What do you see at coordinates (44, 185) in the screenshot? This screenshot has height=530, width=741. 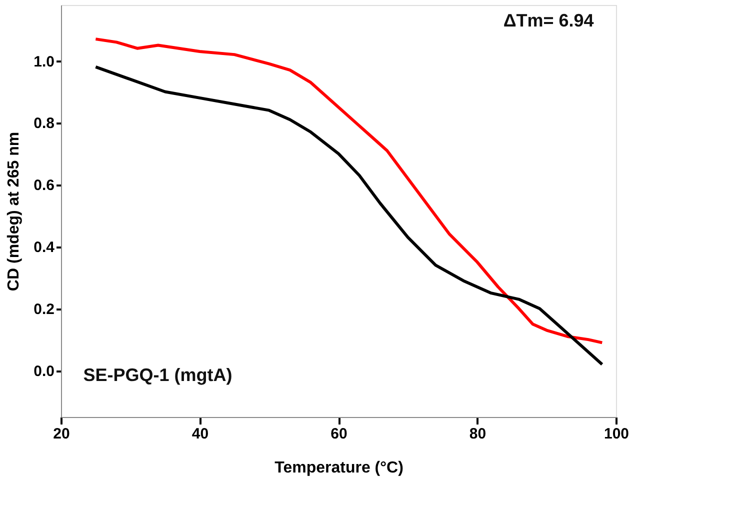 I see `y-tick-label: 0.6` at bounding box center [44, 185].